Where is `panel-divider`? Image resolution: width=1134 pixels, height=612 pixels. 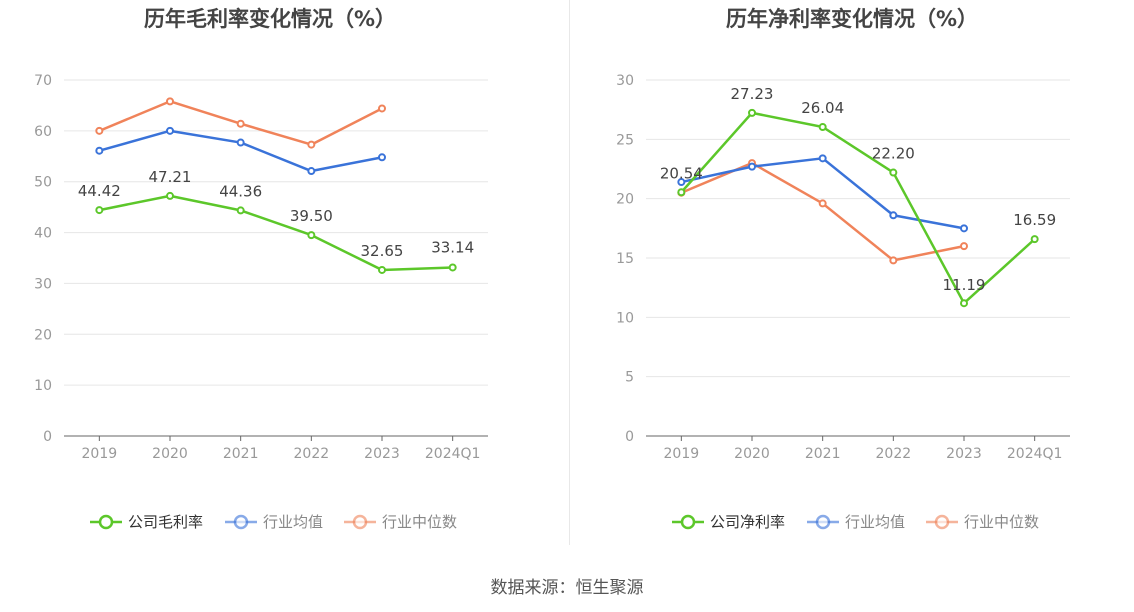 panel-divider is located at coordinates (569, 272).